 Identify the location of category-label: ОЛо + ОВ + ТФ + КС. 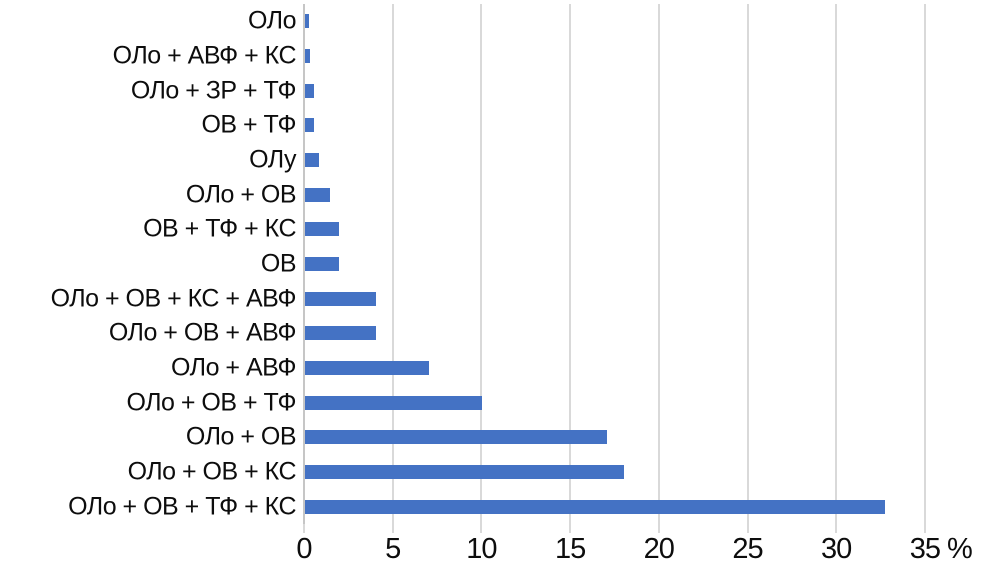
(182, 506).